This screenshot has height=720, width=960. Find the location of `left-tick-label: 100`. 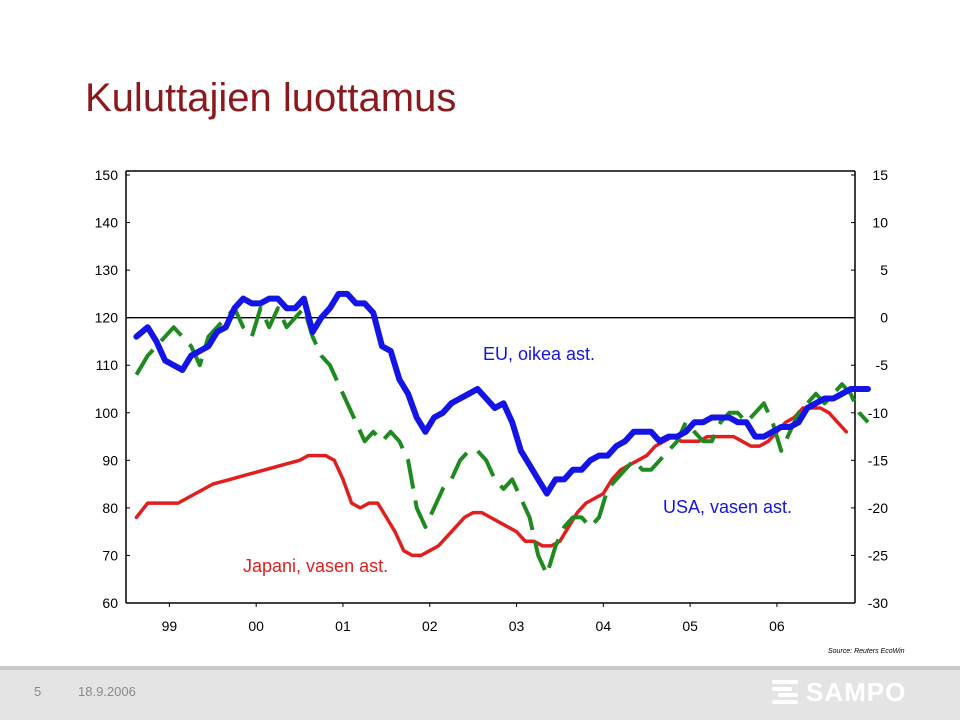

left-tick-label: 100 is located at coordinates (107, 413).